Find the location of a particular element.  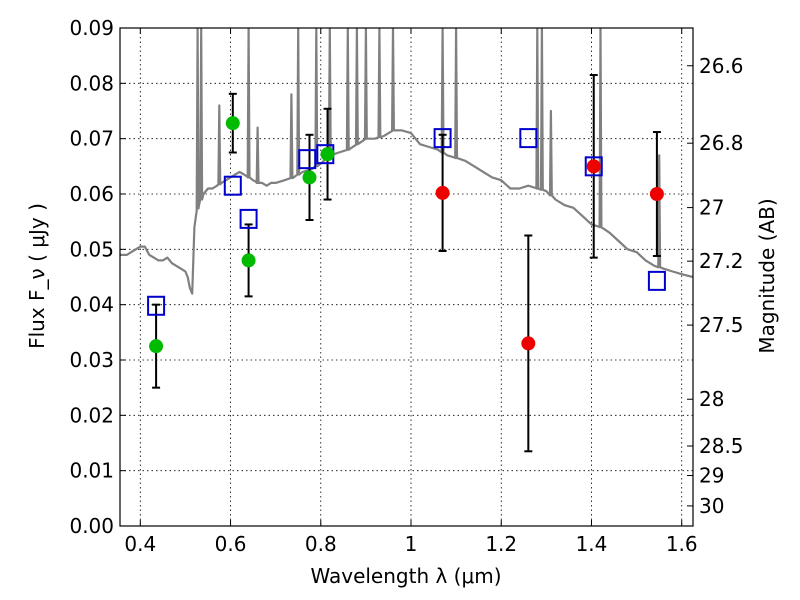

y-tick-label: 0.01 is located at coordinates (91, 471).